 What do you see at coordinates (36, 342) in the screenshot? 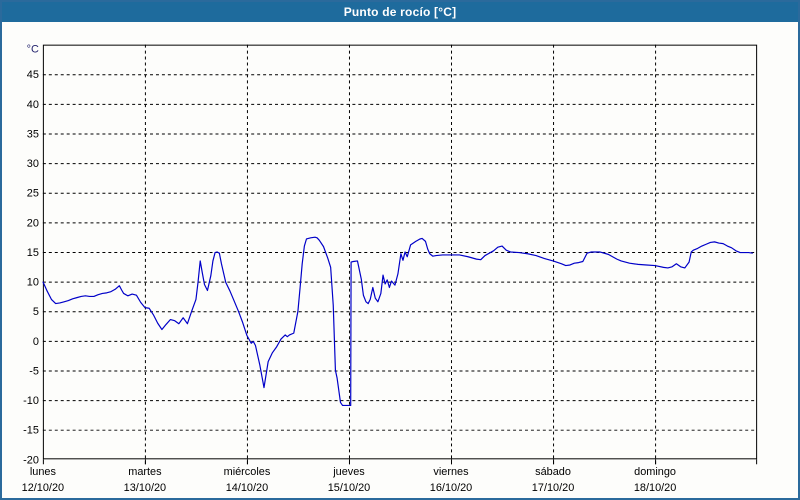
I see `y-axis-tick-label: 0` at bounding box center [36, 342].